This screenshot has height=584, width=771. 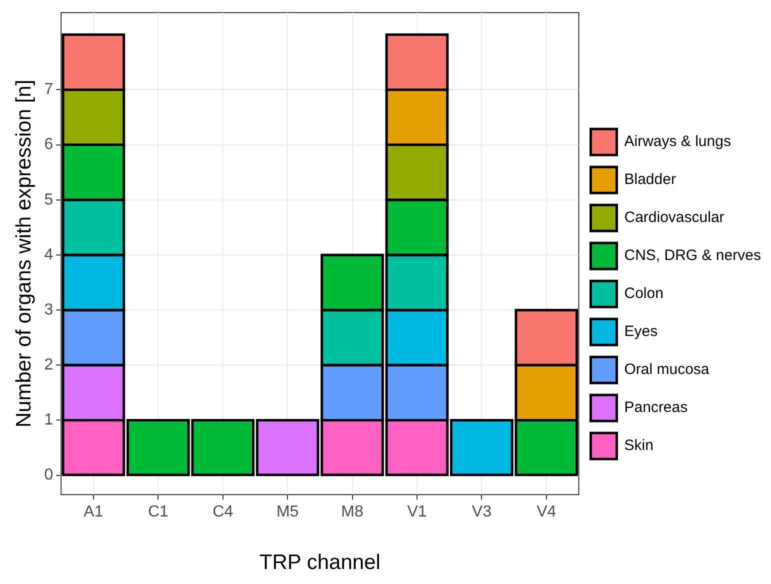 What do you see at coordinates (641, 331) in the screenshot?
I see `legend-label: Eyes` at bounding box center [641, 331].